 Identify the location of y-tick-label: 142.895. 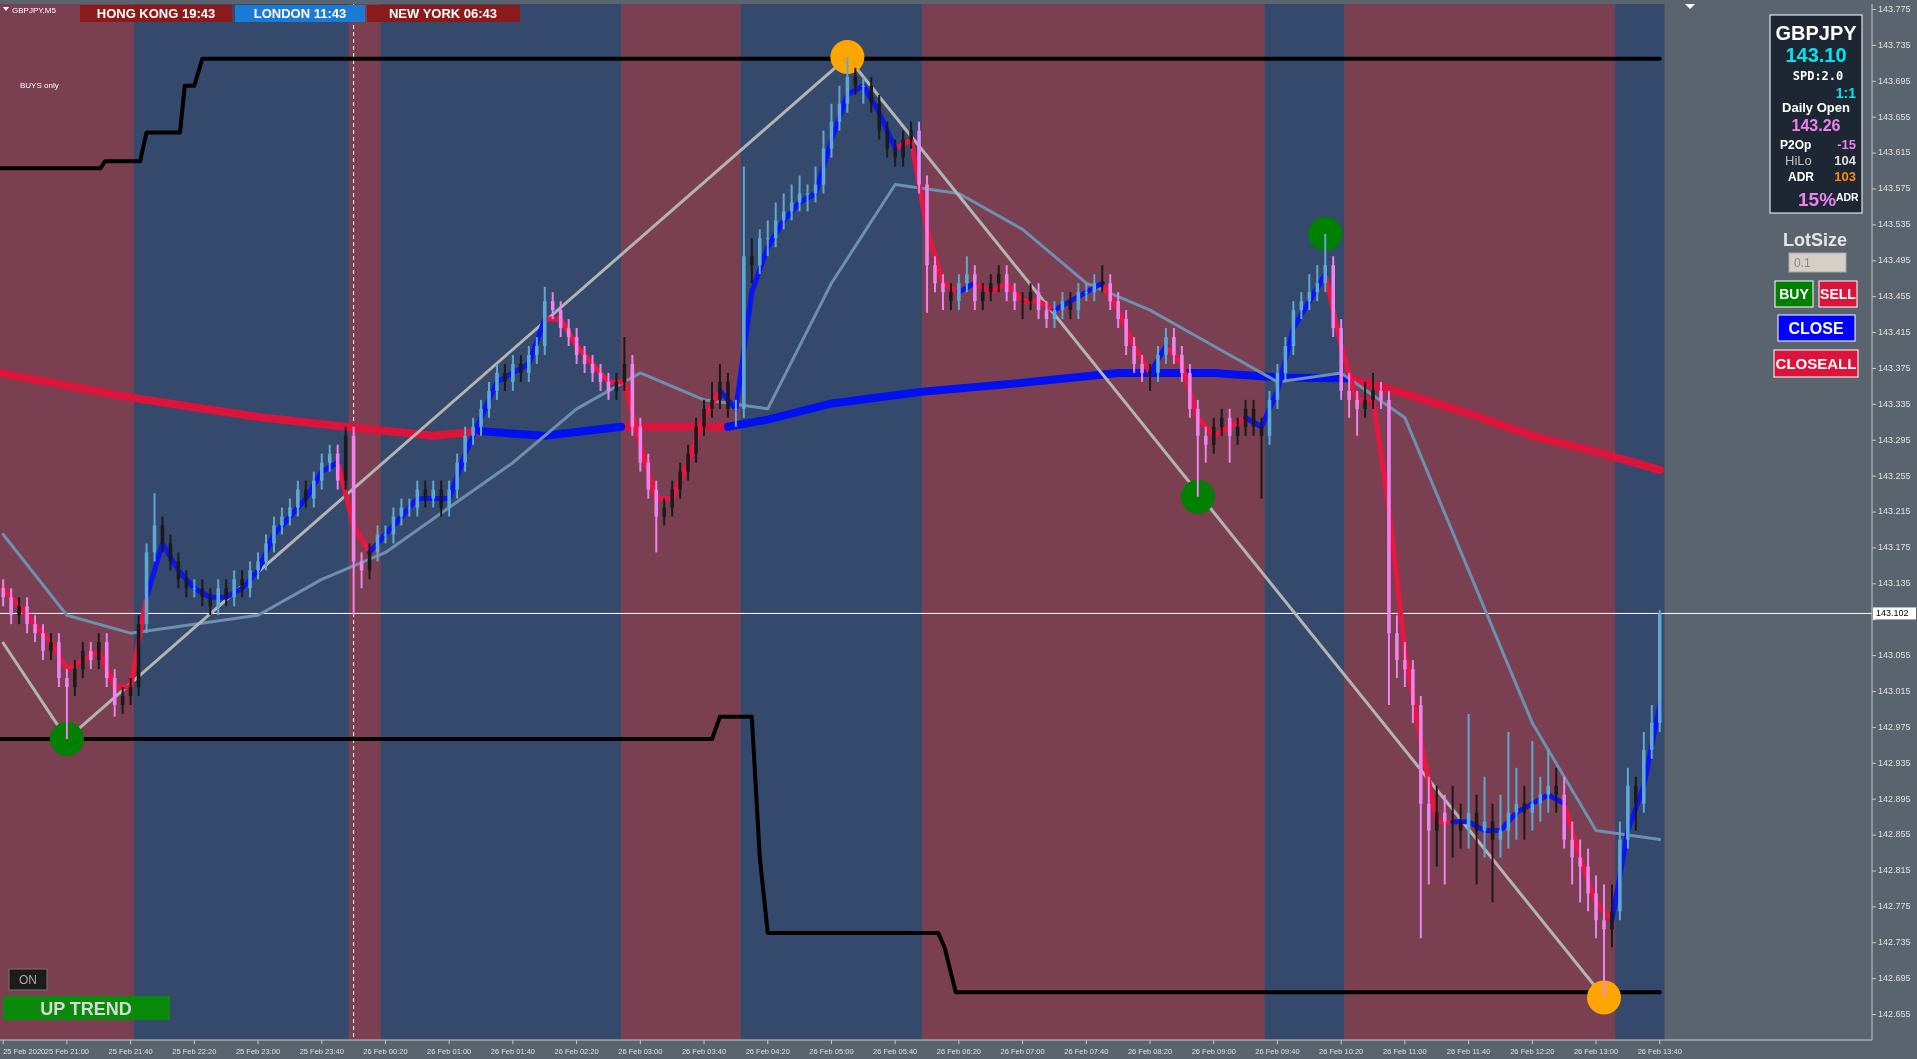
(1894, 798).